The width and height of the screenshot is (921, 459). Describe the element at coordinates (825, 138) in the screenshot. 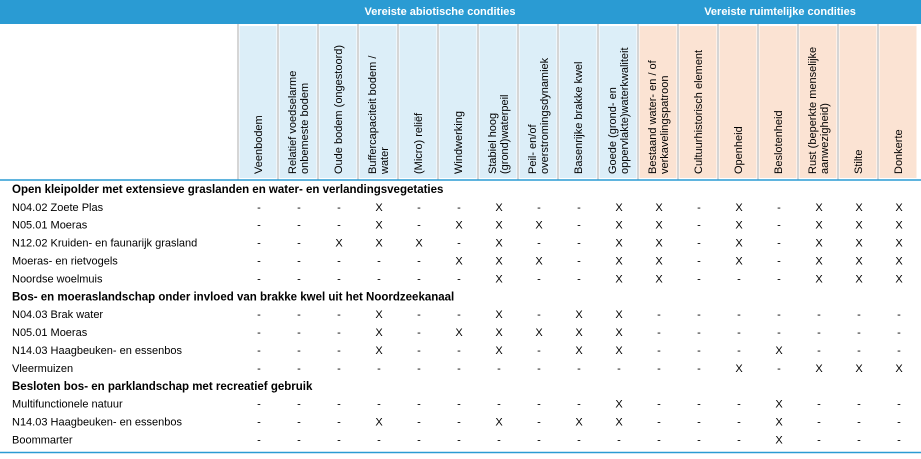

I see `column-header: aanwezigheid)` at that location.